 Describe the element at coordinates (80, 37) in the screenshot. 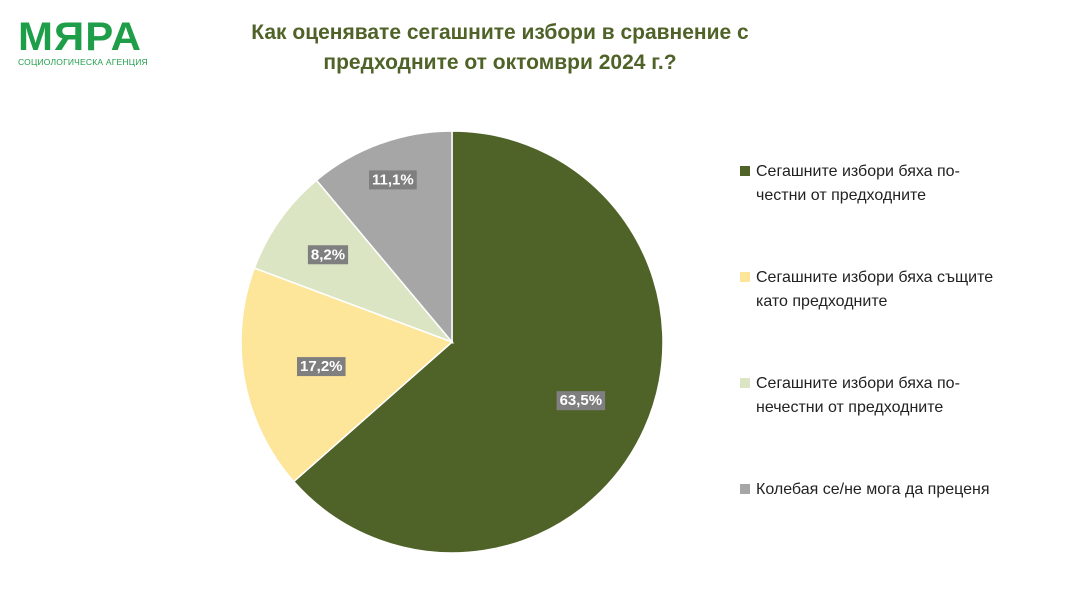

I see `logo-name: МЯРА` at that location.